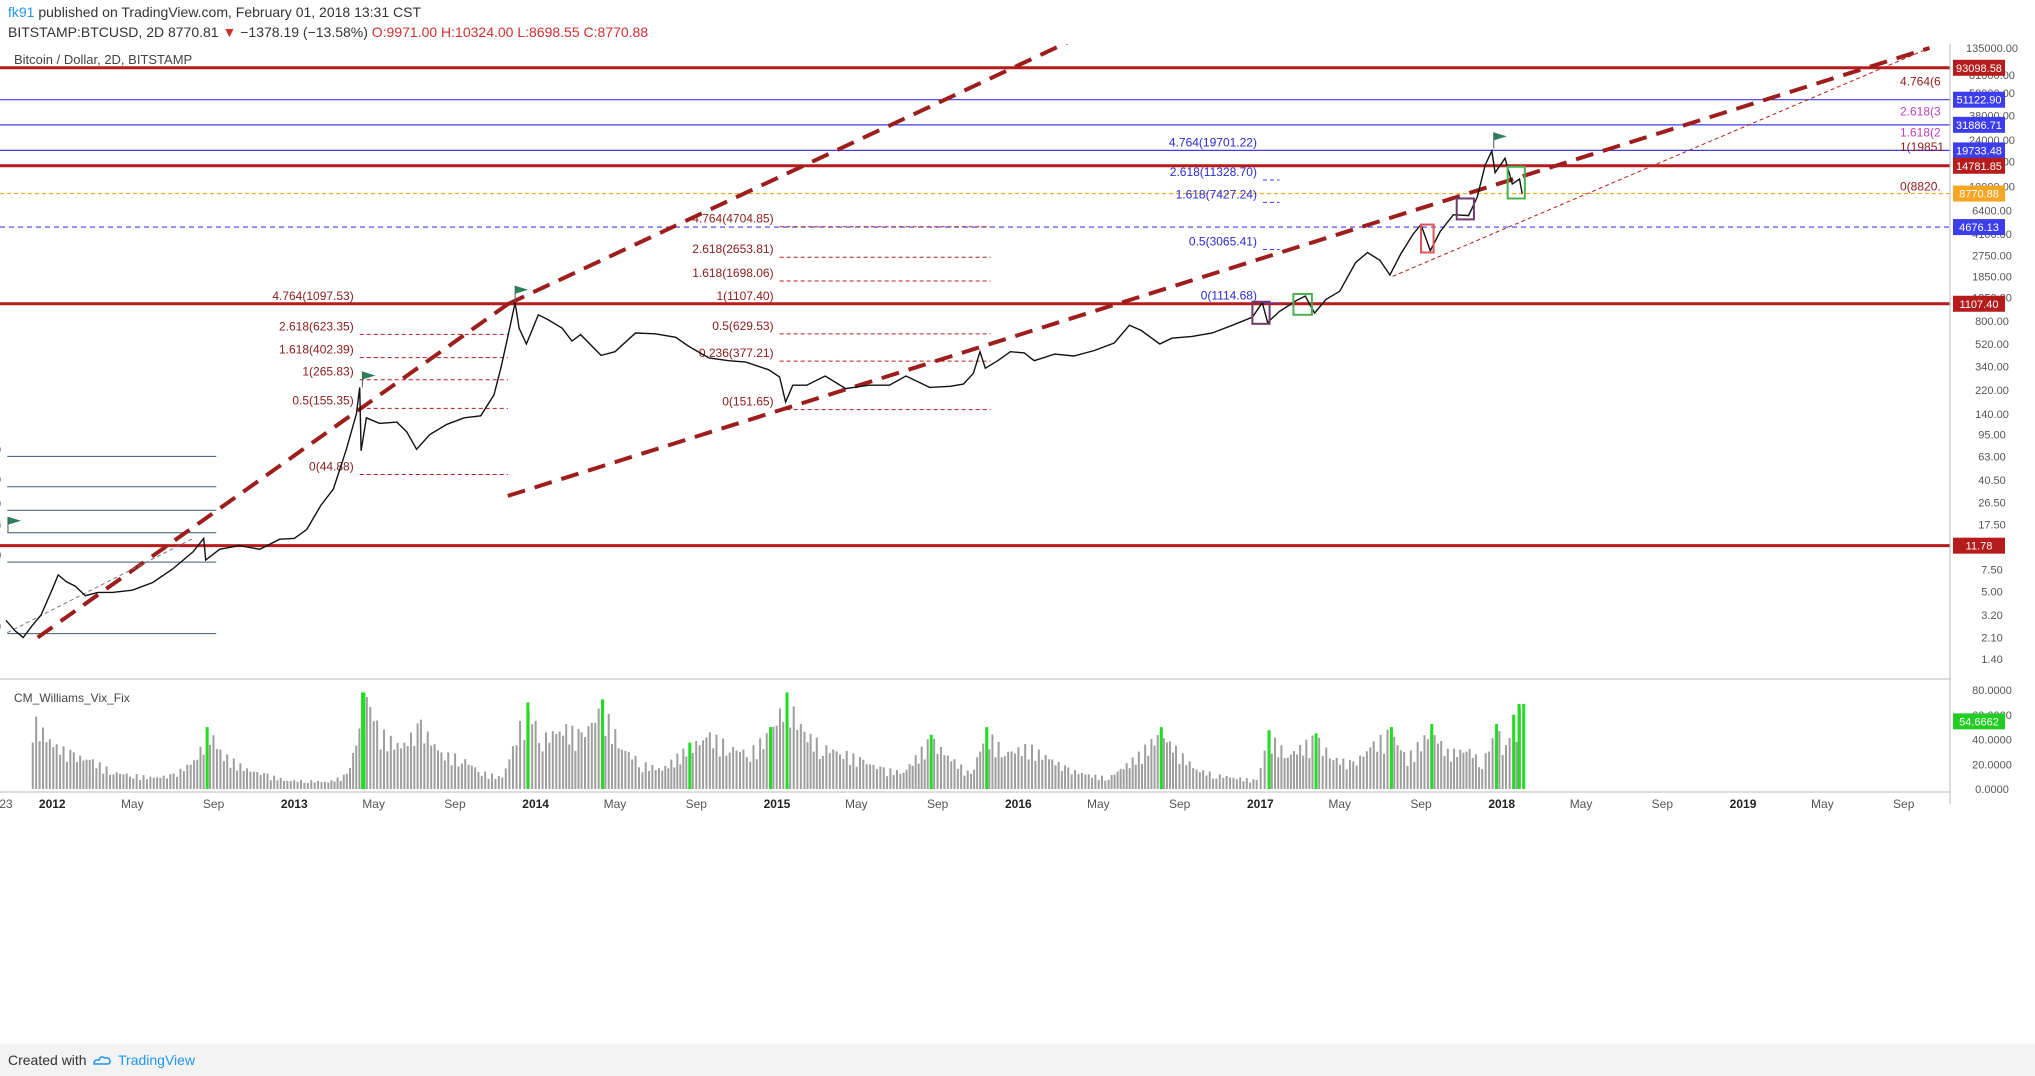 The image size is (2035, 1076). I want to click on tradingview-link: TradingView, so click(157, 1060).